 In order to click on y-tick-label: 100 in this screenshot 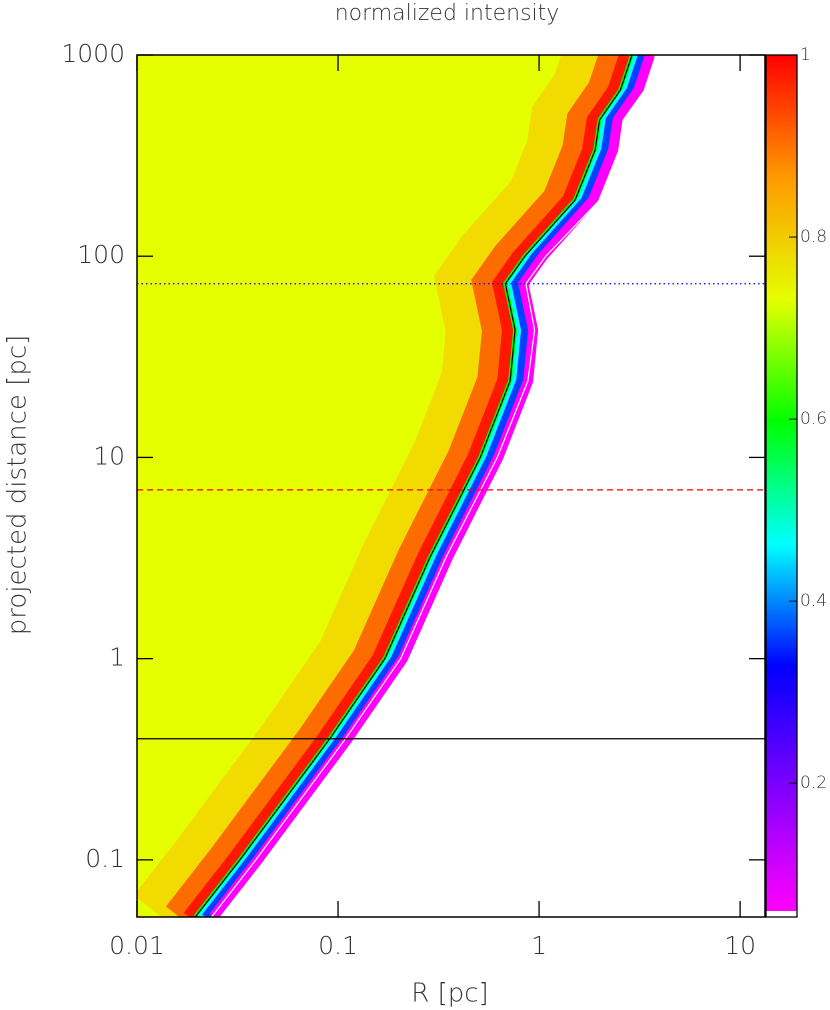, I will do `click(101, 254)`.